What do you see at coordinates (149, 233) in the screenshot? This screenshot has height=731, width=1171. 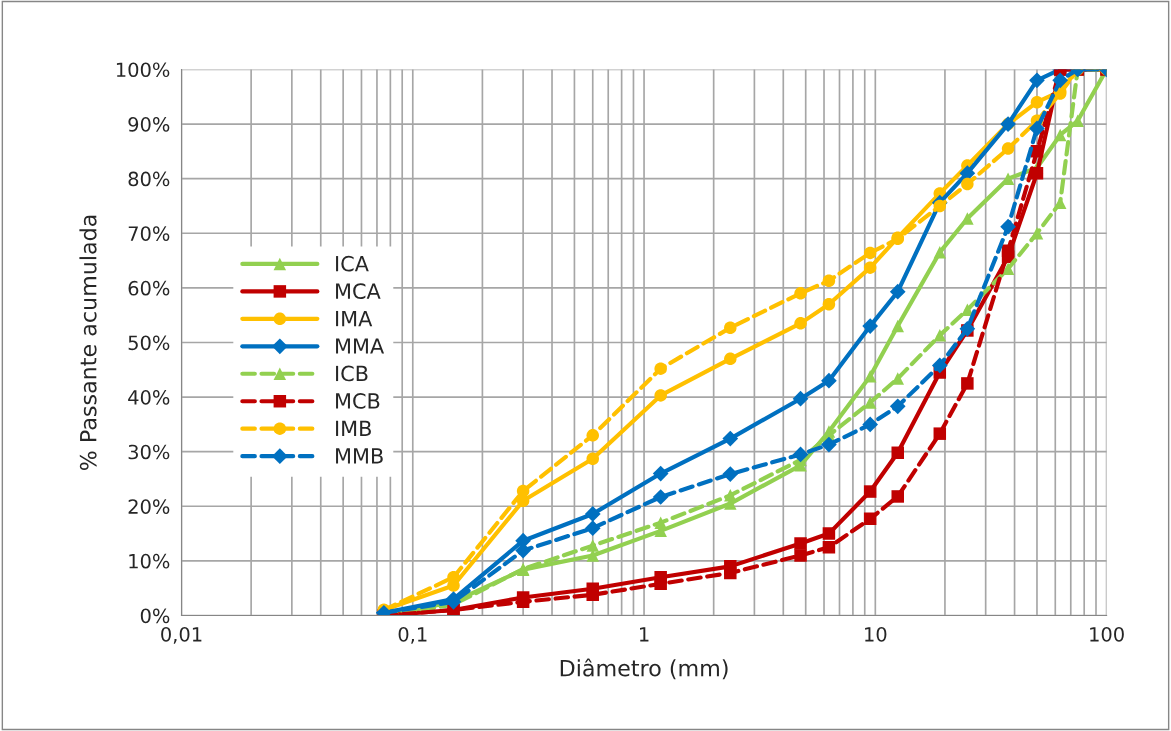 I see `y-tick-label: 70%` at bounding box center [149, 233].